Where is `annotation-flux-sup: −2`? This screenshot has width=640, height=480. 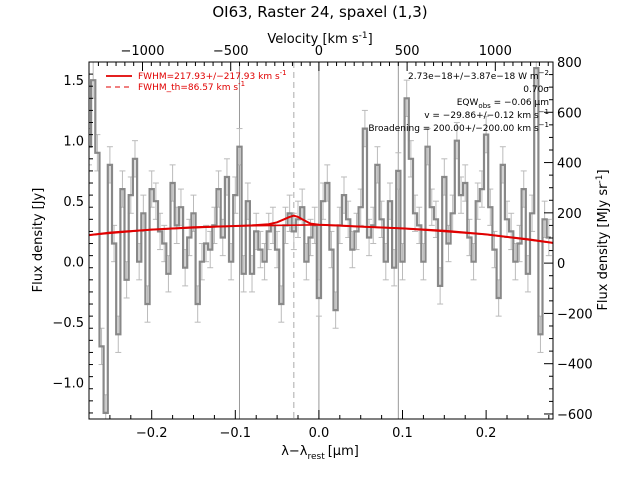 annotation-flux-sup: −2 is located at coordinates (544, 73).